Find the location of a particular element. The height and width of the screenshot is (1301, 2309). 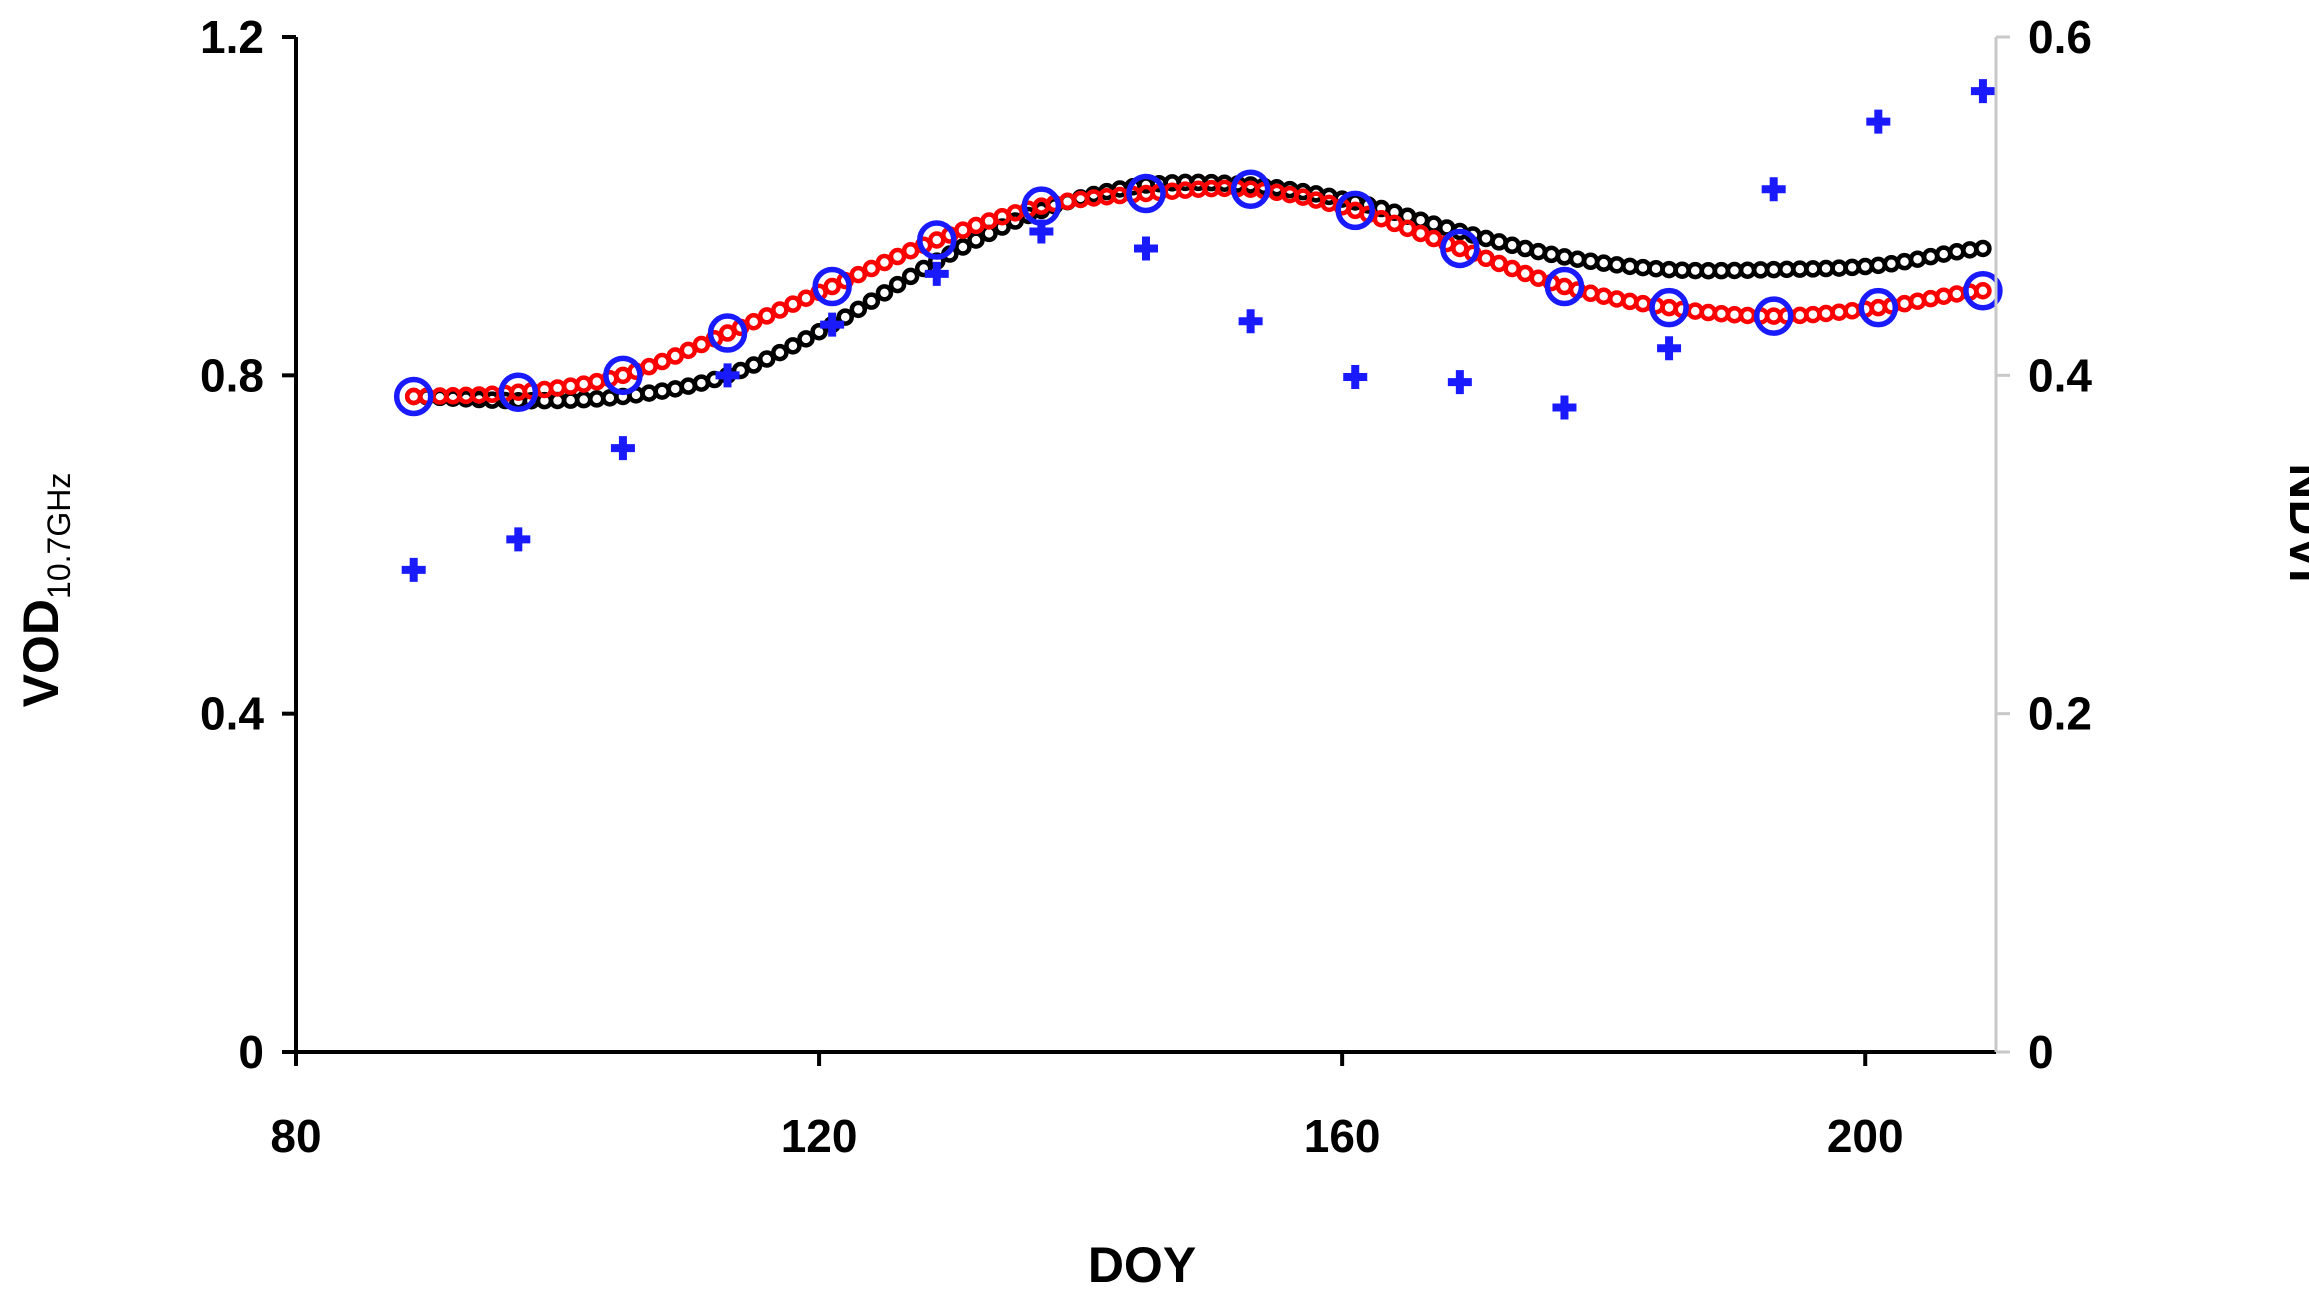

y-axis-left-title: VOD10.7GHz is located at coordinates (45, 590).